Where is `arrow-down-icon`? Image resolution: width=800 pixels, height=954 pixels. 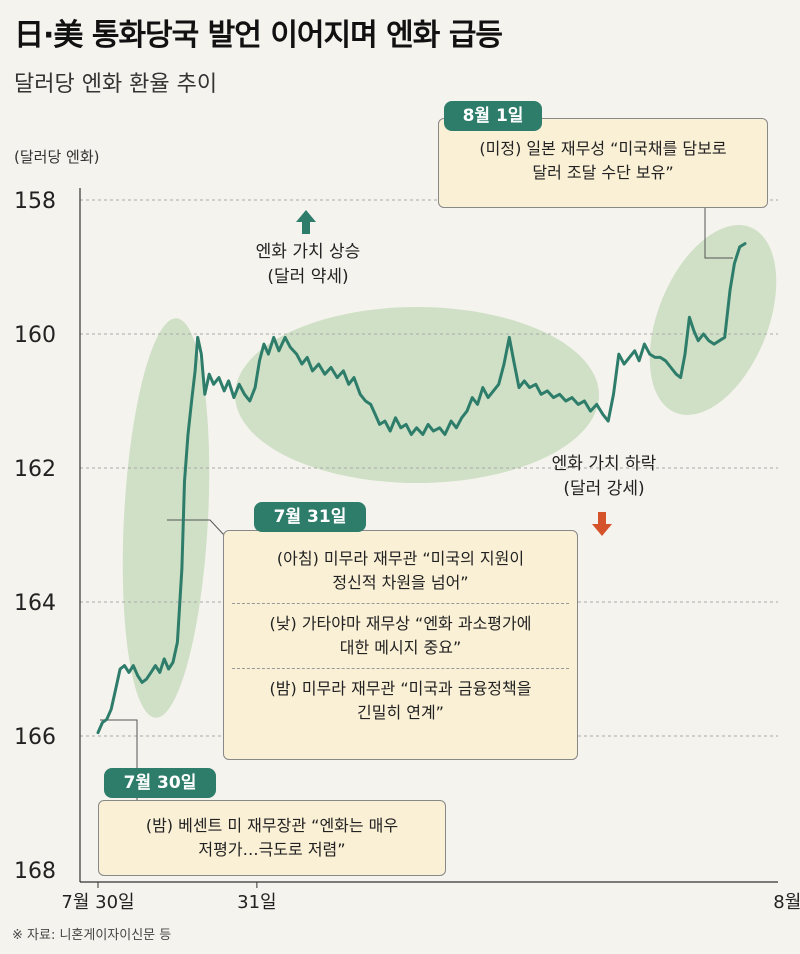 arrow-down-icon is located at coordinates (602, 524).